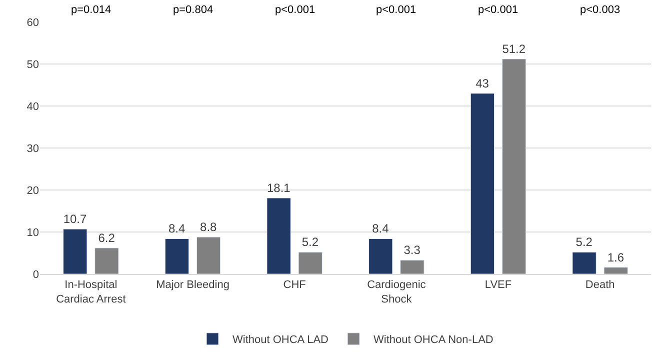 The image size is (661, 363). What do you see at coordinates (193, 10) in the screenshot?
I see `text: p=0.804` at bounding box center [193, 10].